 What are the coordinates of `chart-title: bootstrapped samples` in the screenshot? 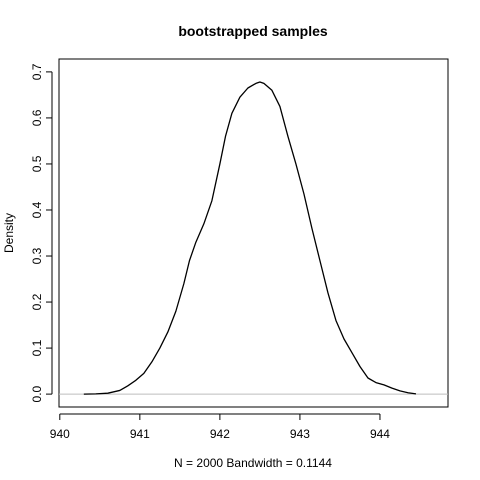 It's located at (253, 31).